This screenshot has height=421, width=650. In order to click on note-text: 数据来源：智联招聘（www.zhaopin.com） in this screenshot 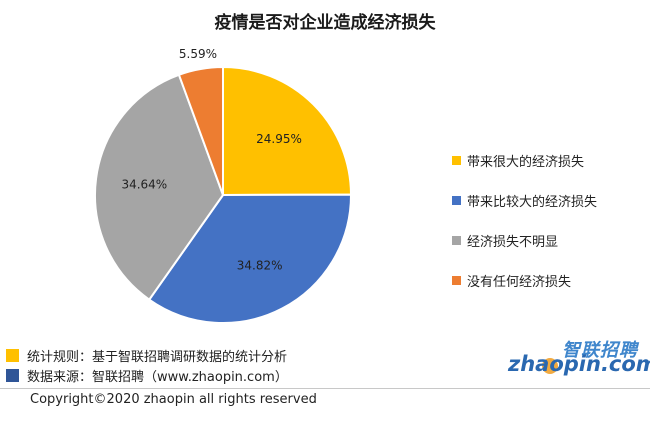, I will do `click(157, 377)`.